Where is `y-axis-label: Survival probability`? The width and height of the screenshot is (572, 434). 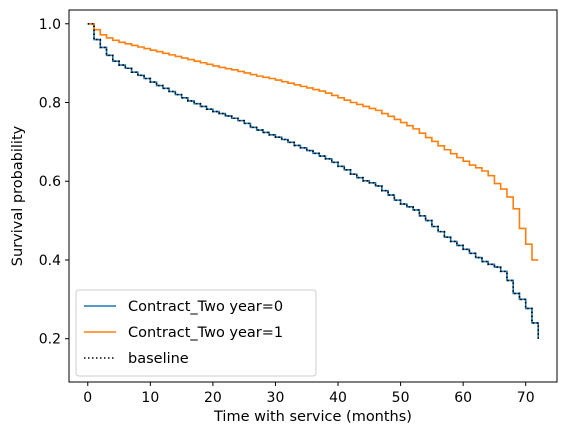
y-axis-label: Survival probability is located at coordinates (18, 195).